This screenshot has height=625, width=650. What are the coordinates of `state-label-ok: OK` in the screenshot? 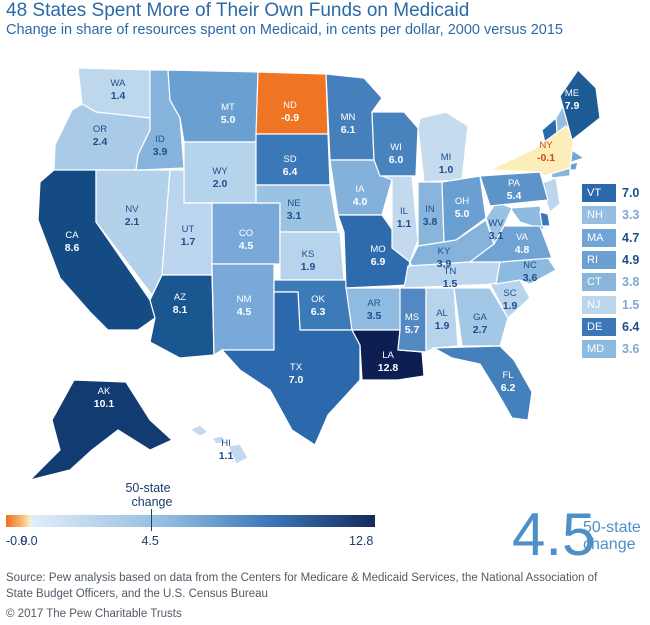 It's located at (318, 299).